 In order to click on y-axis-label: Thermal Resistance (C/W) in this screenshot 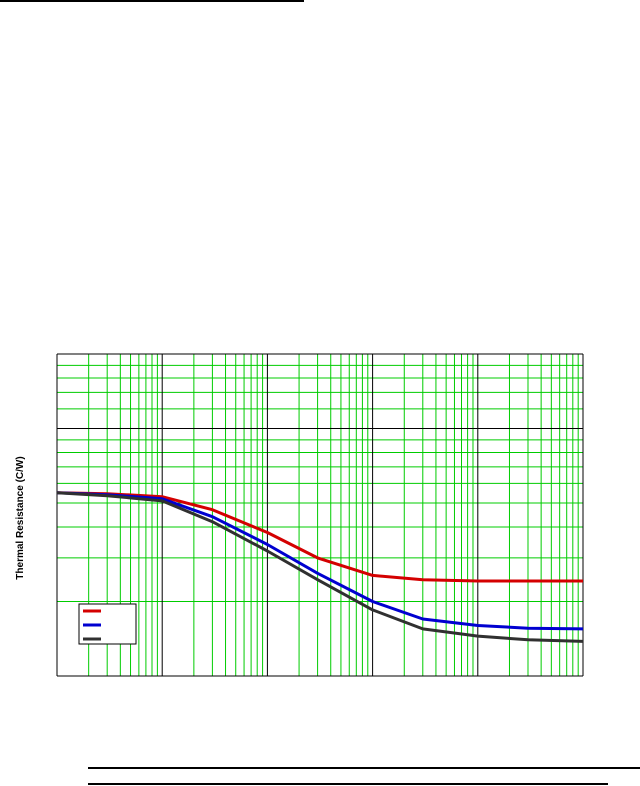, I will do `click(20, 517)`.